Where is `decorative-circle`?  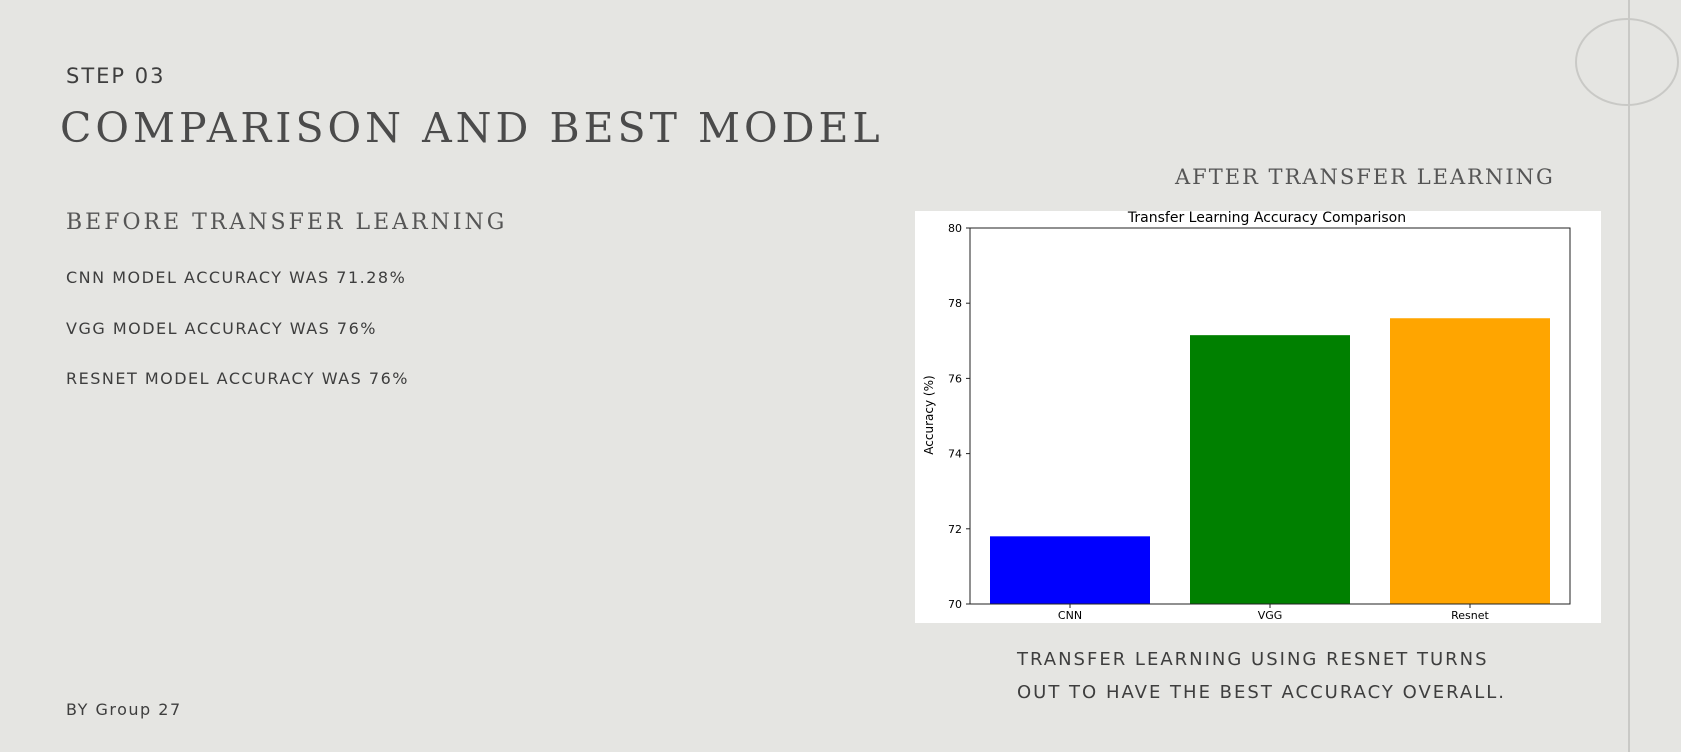 decorative-circle is located at coordinates (1627, 62).